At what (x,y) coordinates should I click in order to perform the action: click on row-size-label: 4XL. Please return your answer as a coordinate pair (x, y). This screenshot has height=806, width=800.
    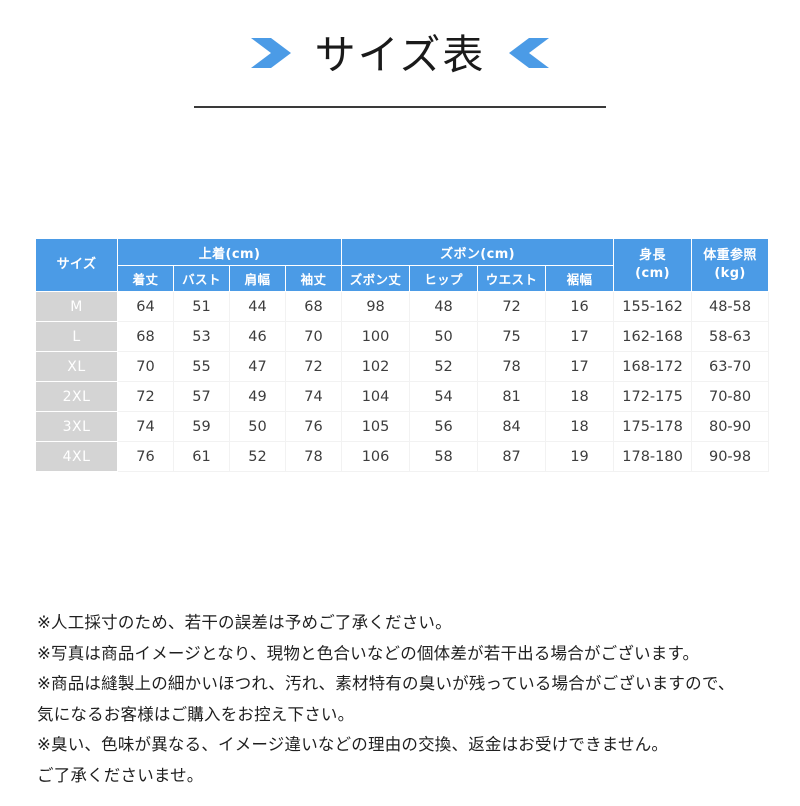
    Looking at the image, I should click on (76, 456).